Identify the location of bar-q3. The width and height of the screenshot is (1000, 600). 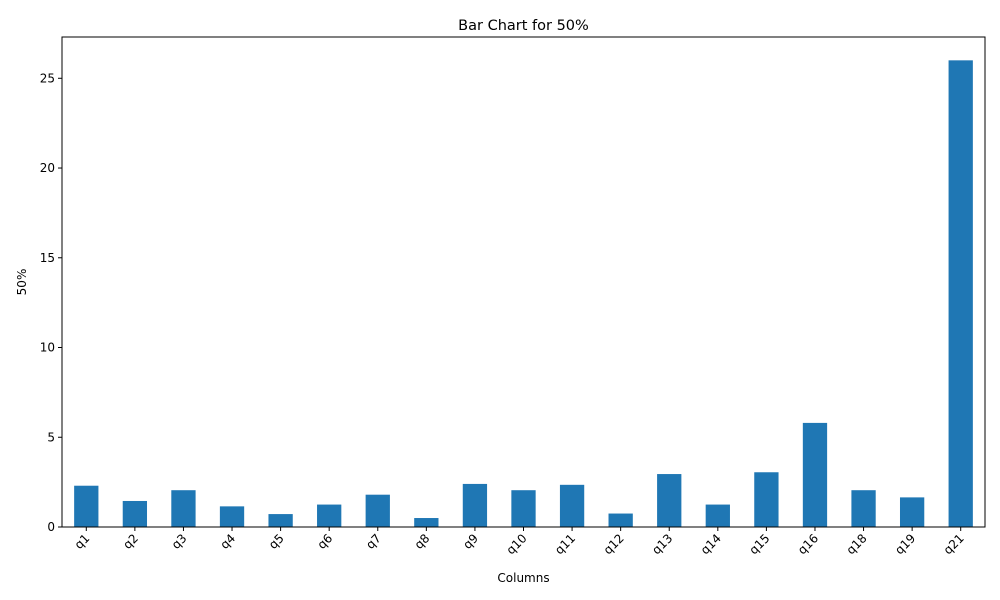
(183, 508).